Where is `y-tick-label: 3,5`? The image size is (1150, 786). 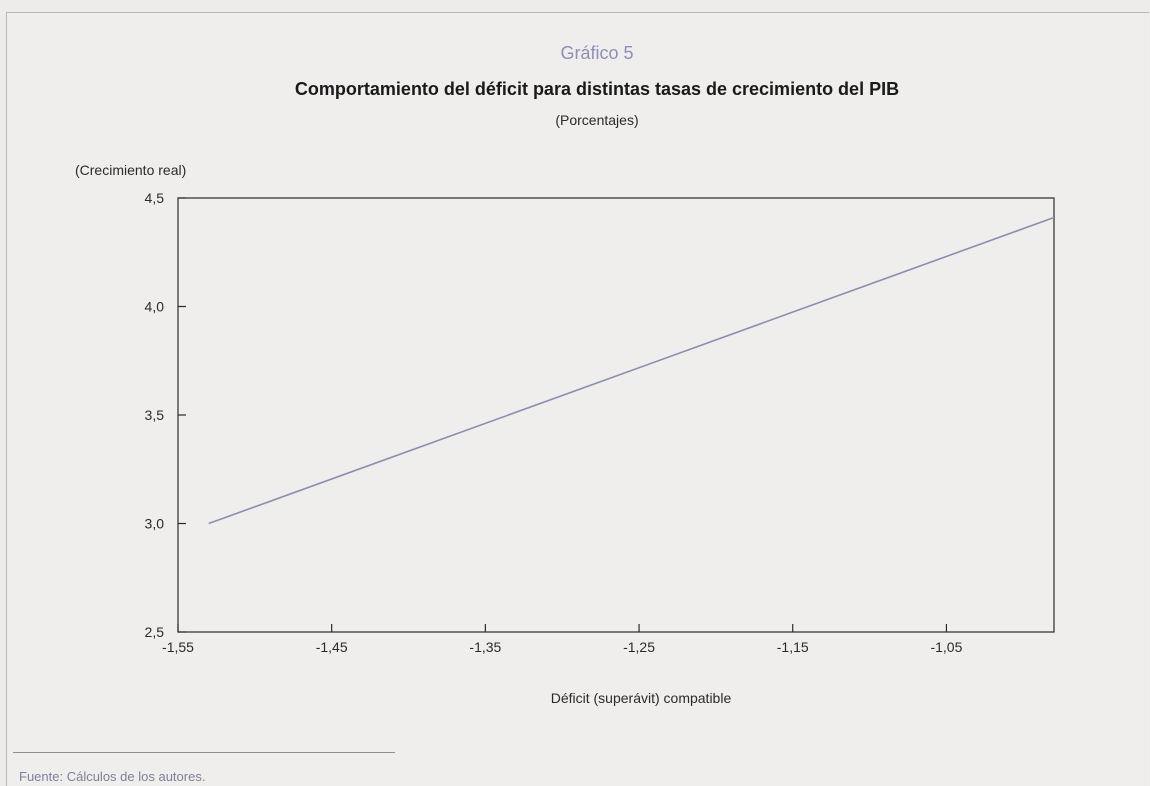
y-tick-label: 3,5 is located at coordinates (155, 415).